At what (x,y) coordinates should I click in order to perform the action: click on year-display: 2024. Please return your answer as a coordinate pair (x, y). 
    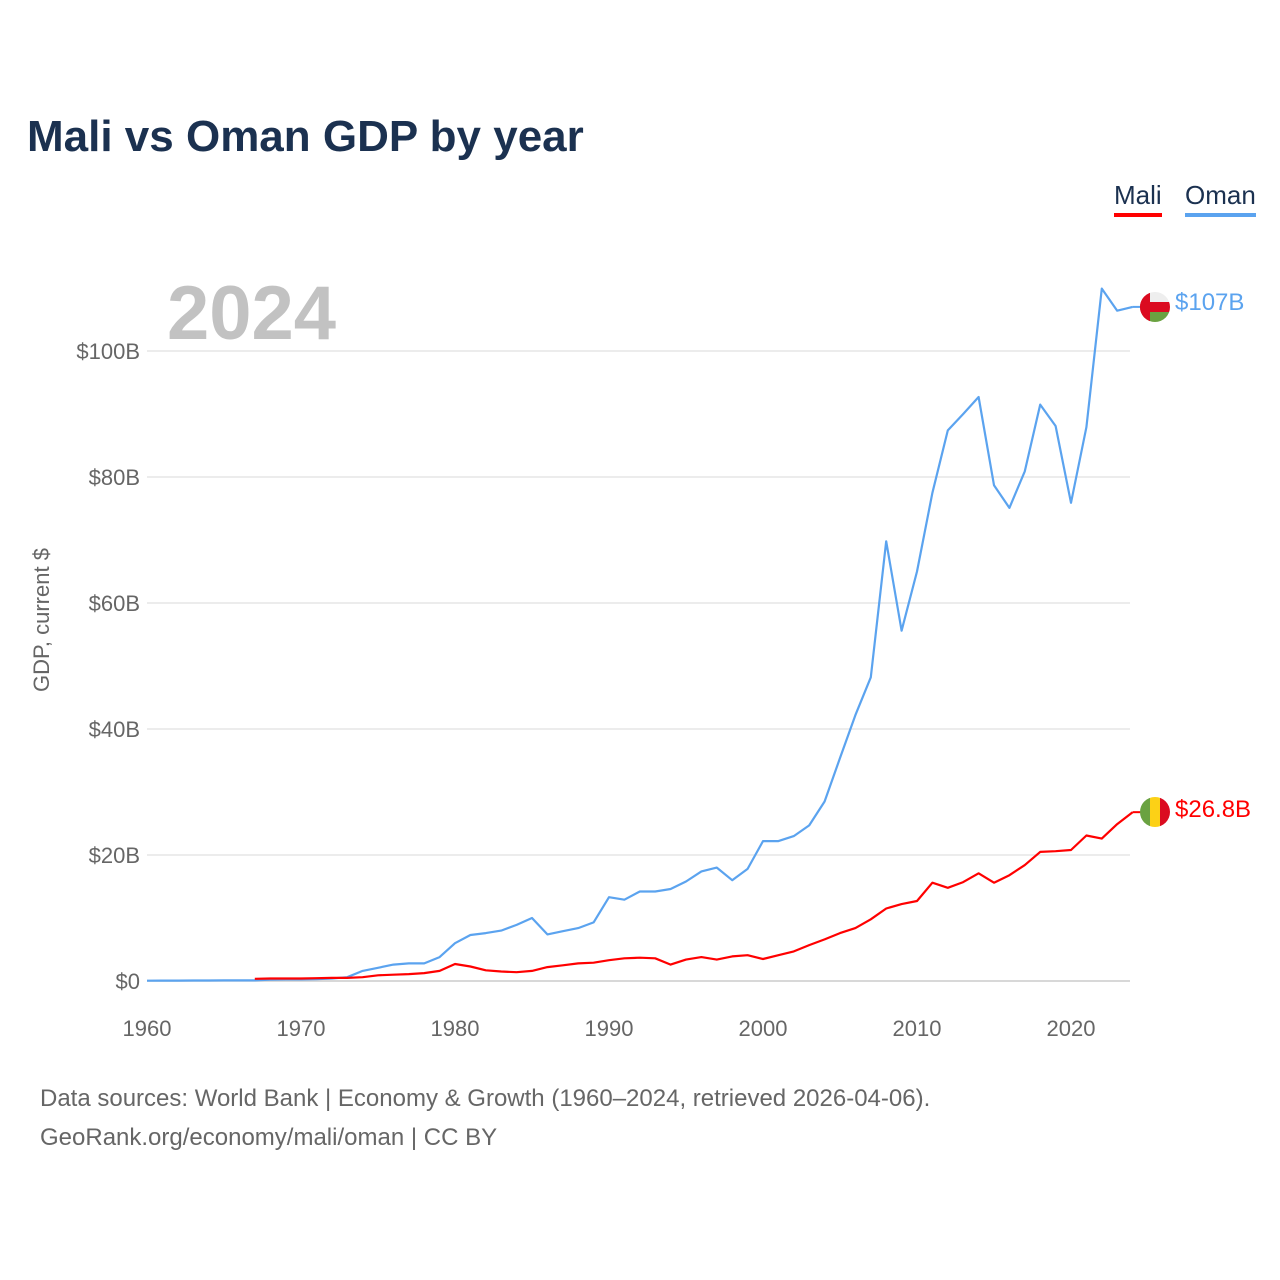
    Looking at the image, I should click on (252, 313).